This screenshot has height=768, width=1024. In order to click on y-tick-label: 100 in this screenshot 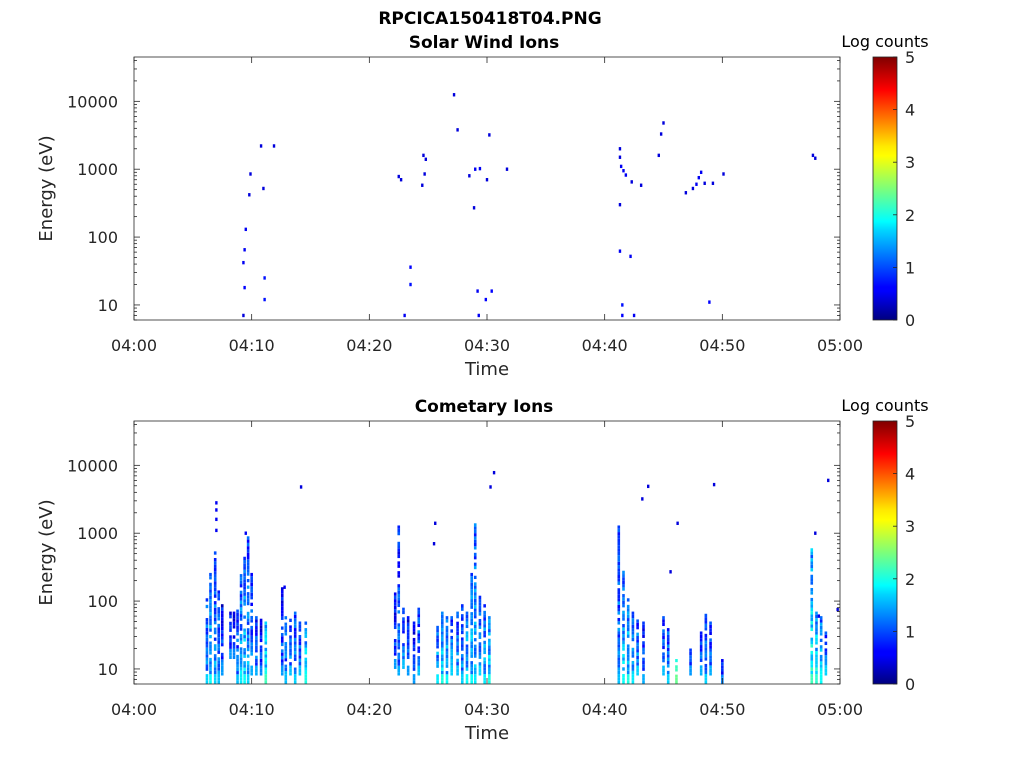, I will do `click(102, 601)`.